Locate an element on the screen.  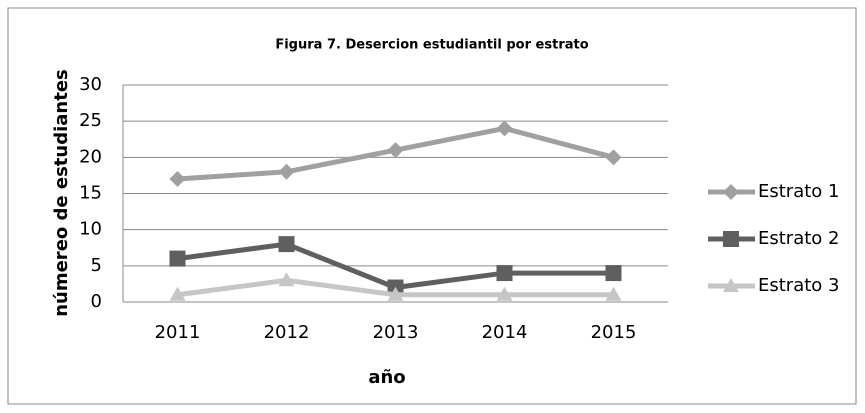
x-tick-label: 2015 is located at coordinates (614, 332).